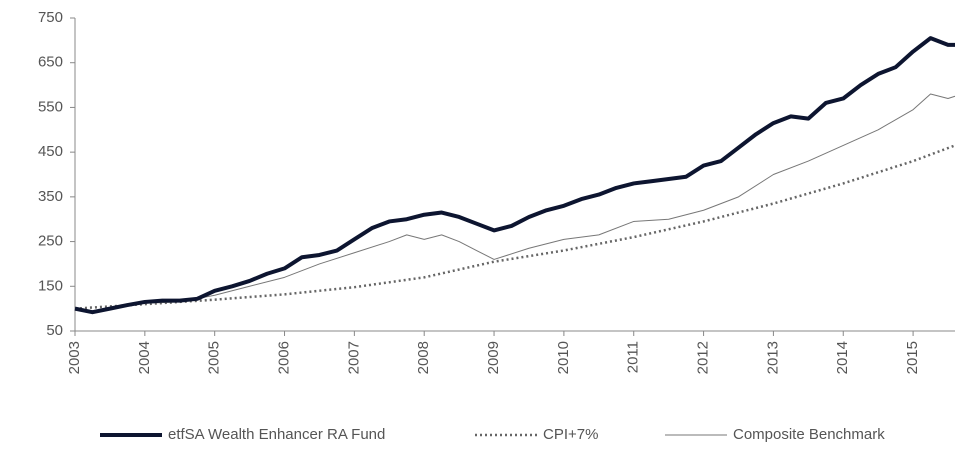  I want to click on y-tick-label: 350, so click(50, 196).